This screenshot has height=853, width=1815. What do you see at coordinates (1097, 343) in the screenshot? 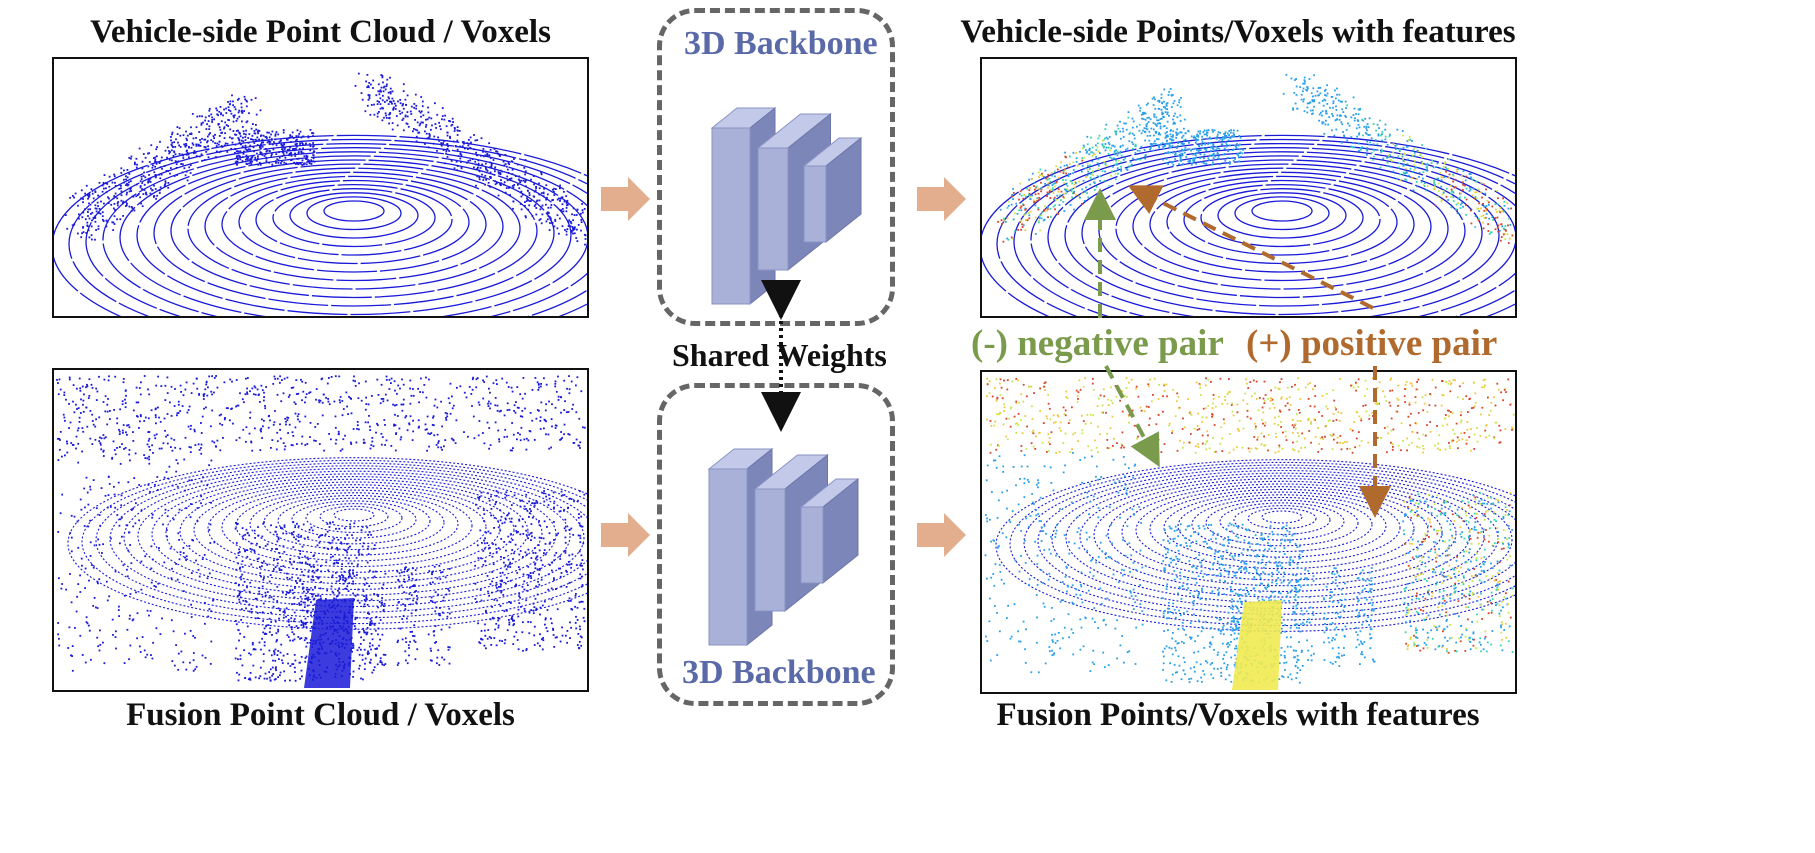
I see `negative-pair-label: (-) negative pair` at bounding box center [1097, 343].